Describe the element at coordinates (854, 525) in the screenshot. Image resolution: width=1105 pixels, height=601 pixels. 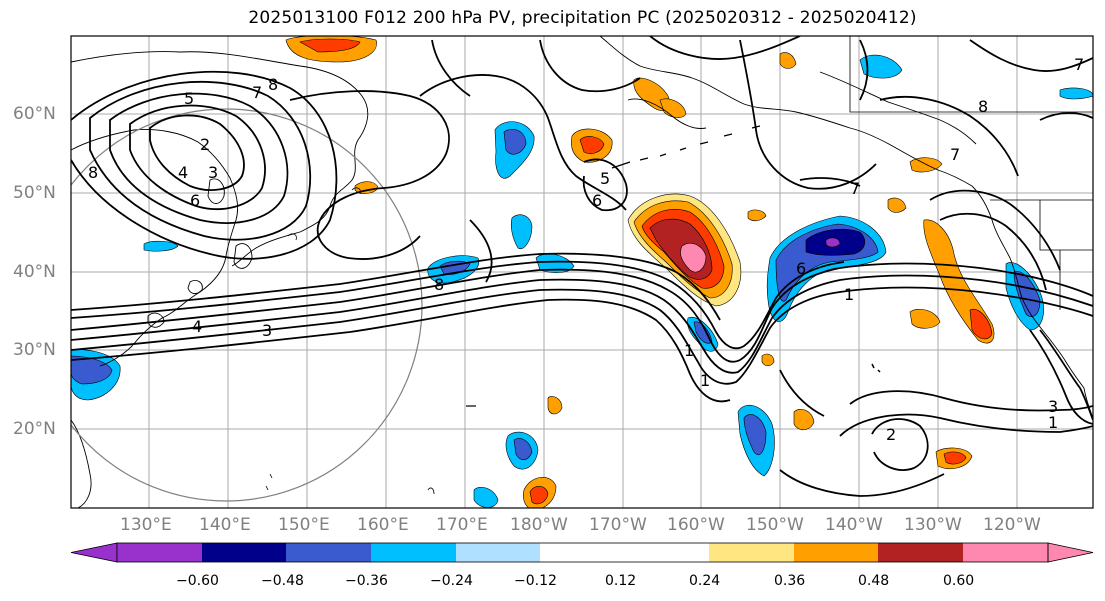
I see `lon-label: 140°W` at that location.